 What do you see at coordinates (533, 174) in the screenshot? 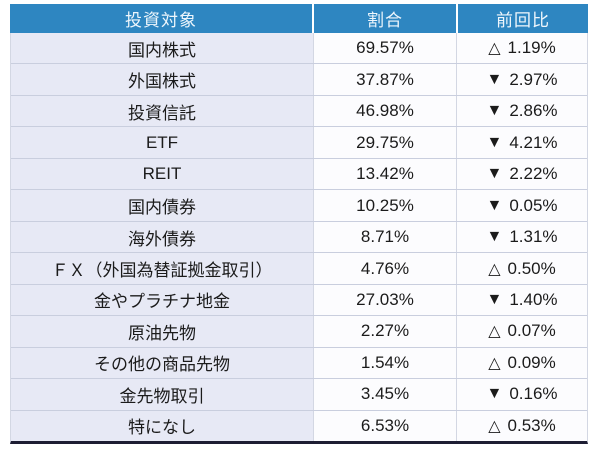
I see `change-value: 2.22%` at bounding box center [533, 174].